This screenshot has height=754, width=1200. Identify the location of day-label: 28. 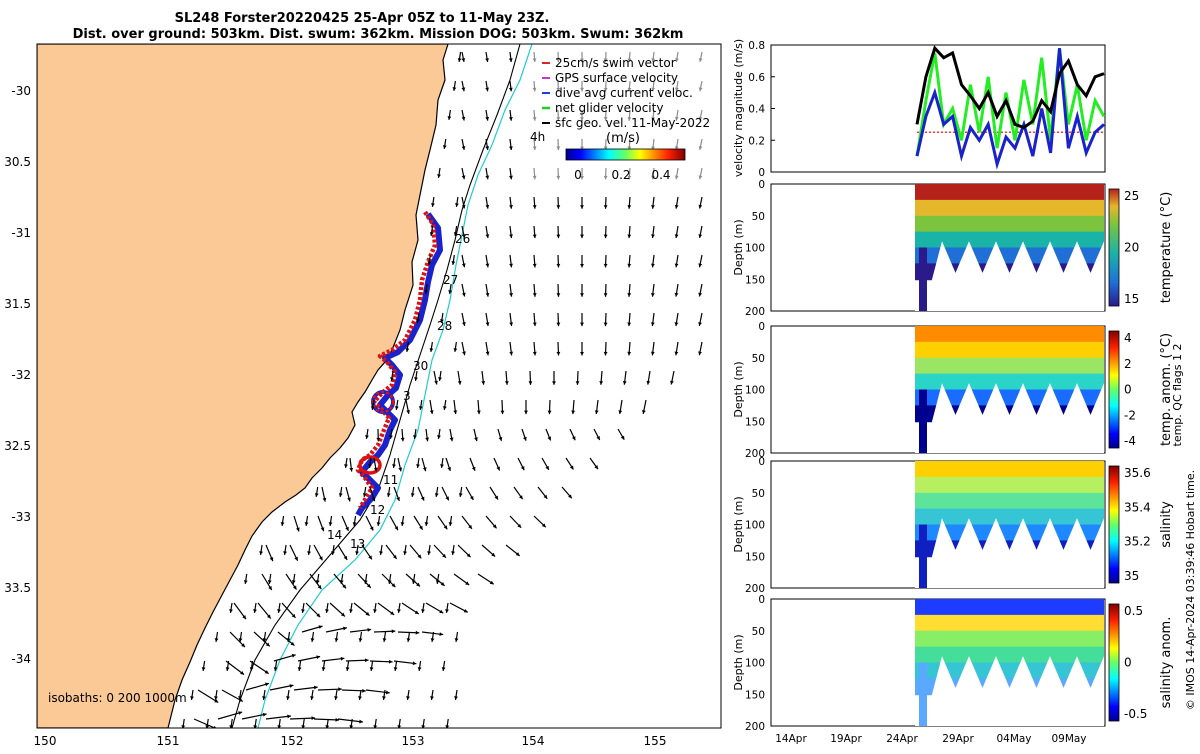
(444, 326).